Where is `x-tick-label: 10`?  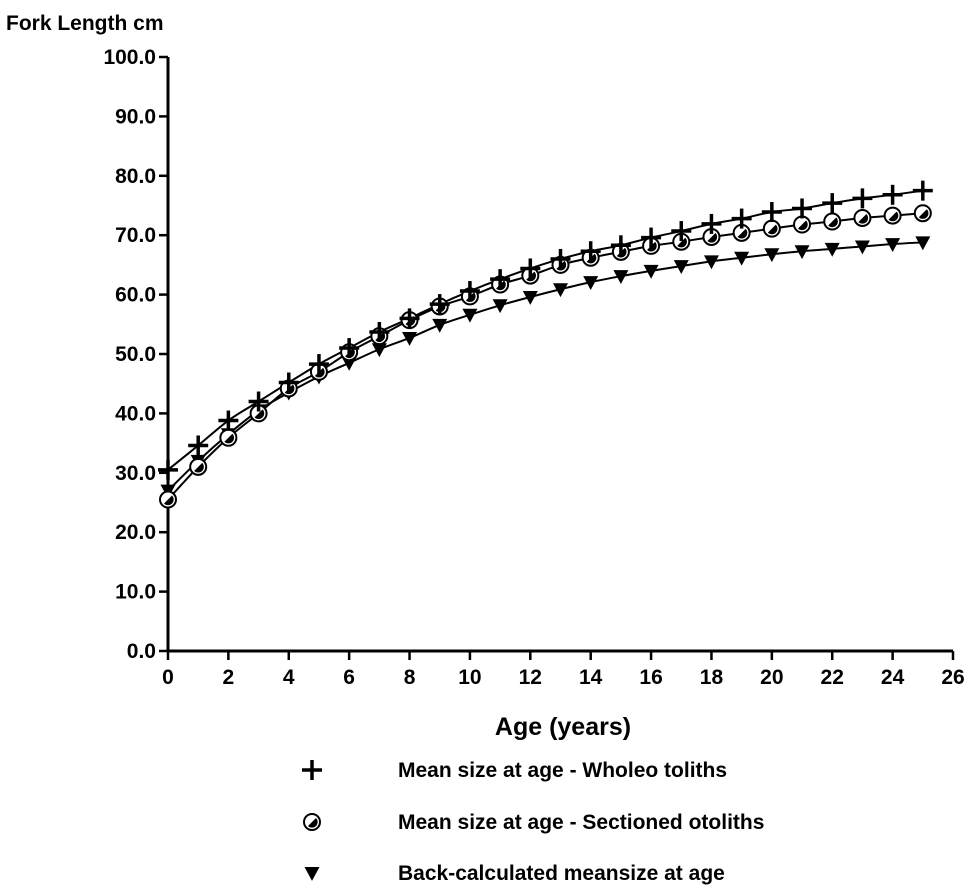
x-tick-label: 10 is located at coordinates (469, 677).